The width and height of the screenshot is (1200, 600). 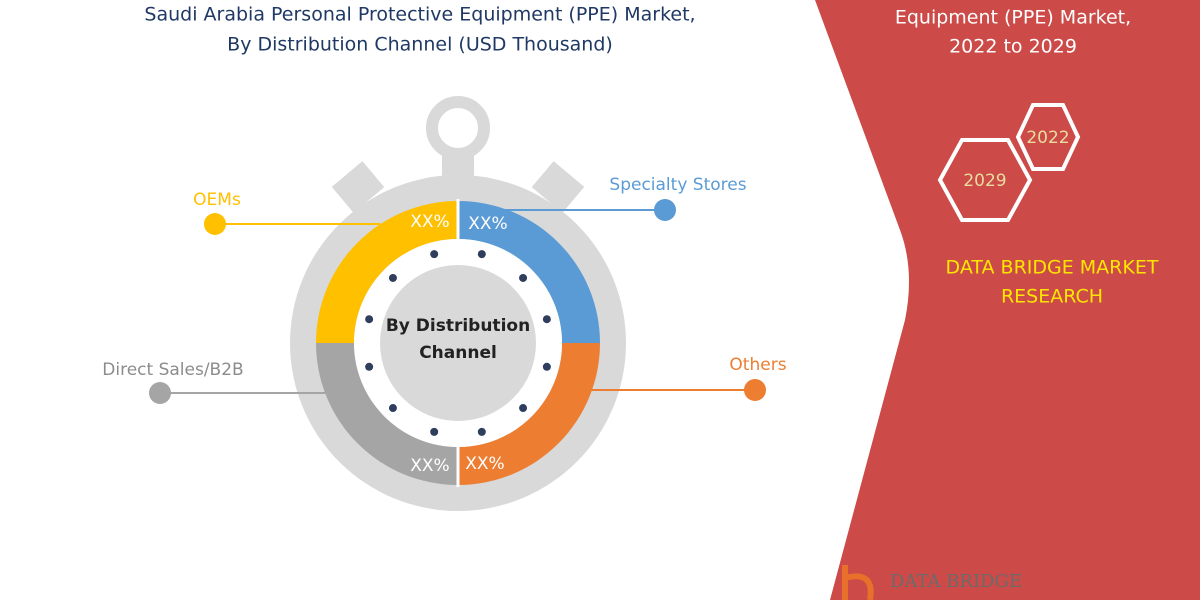 I want to click on segment-specialty-stores, so click(x=529, y=272).